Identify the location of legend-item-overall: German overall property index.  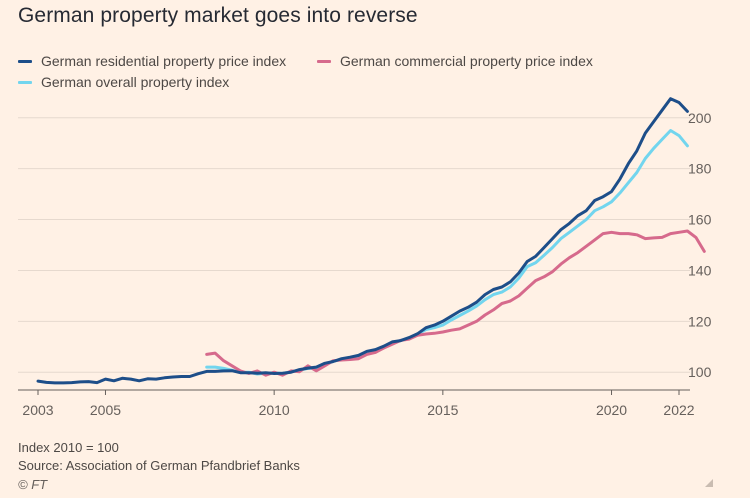
(123, 82).